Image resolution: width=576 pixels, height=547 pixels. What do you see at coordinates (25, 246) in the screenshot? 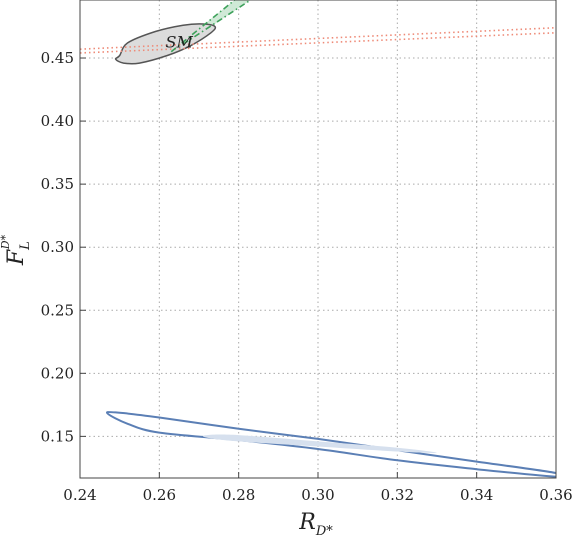
I see `y-axis-label-sub: L` at bounding box center [25, 246].